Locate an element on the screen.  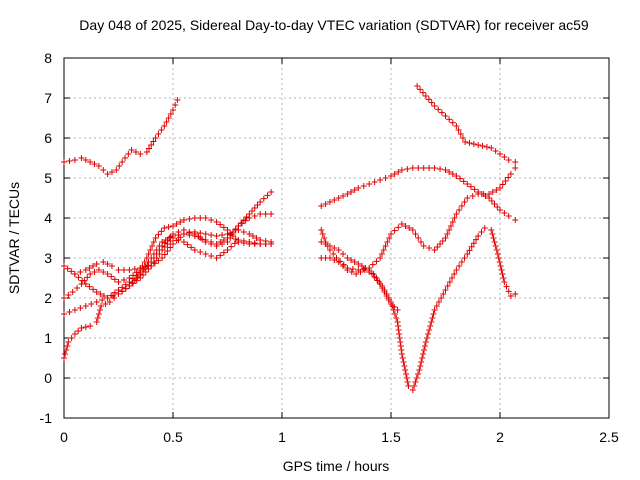
y-tick-label: 1 is located at coordinates (48, 338).